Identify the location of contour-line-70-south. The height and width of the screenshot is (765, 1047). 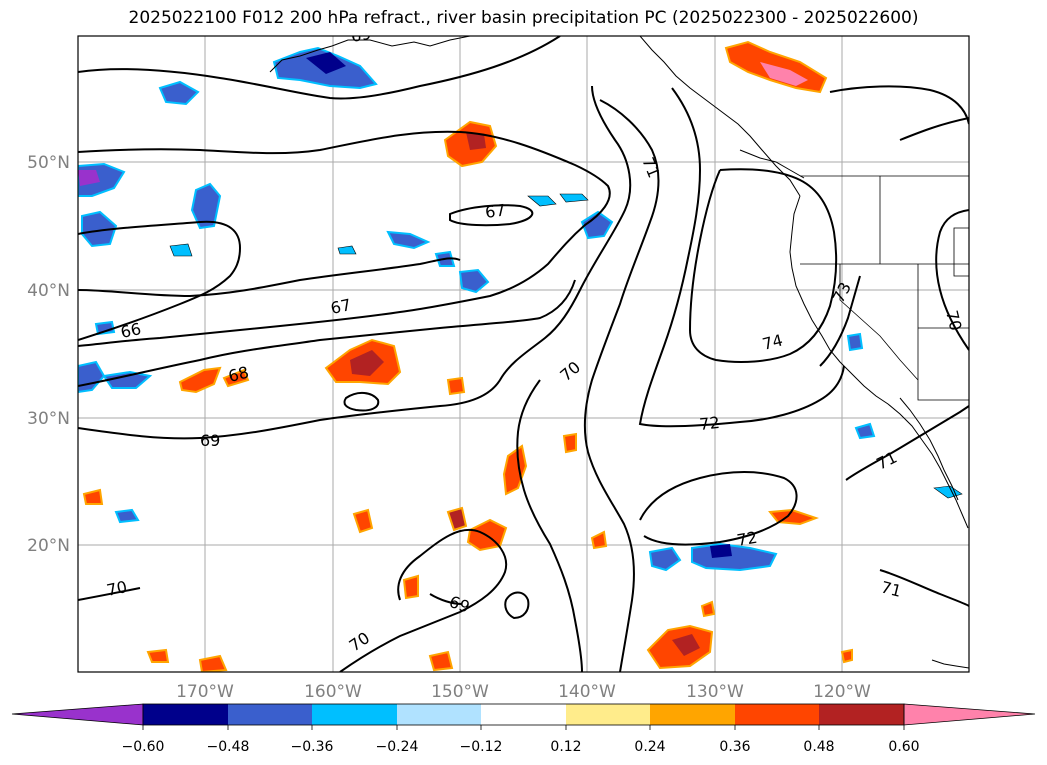
(423, 600).